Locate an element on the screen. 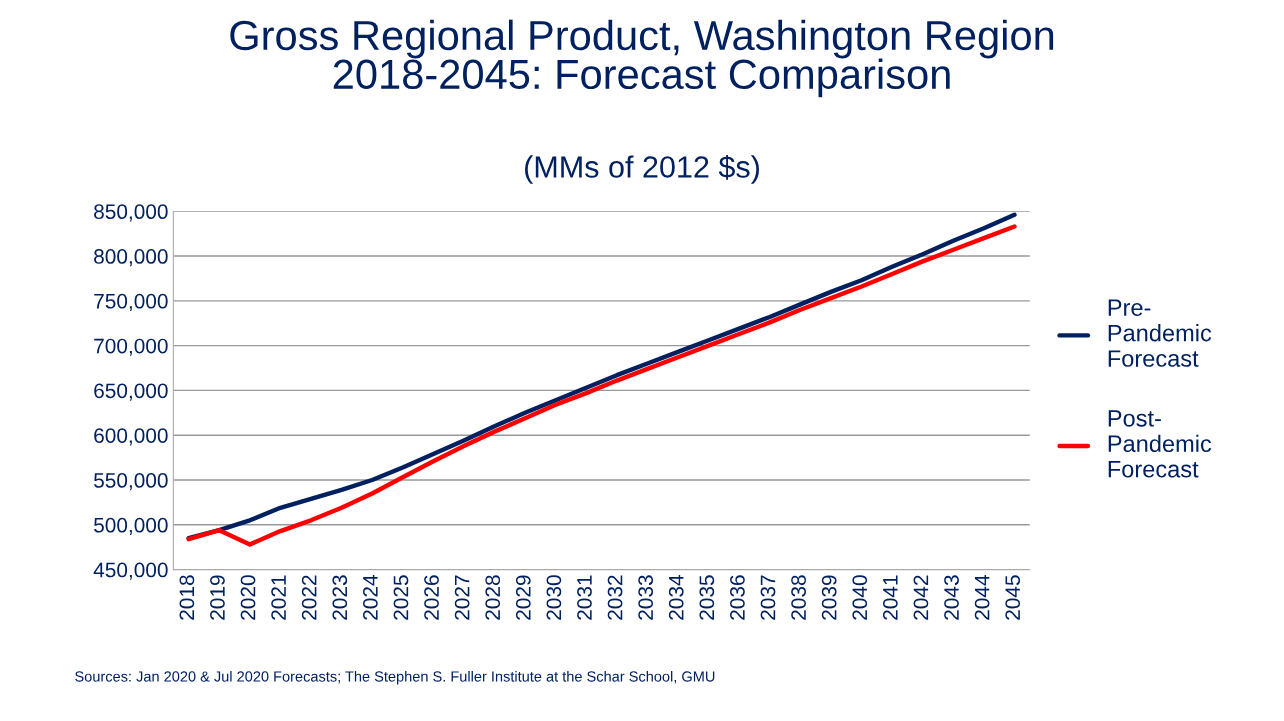  x-tick-label: 2026 is located at coordinates (431, 597).